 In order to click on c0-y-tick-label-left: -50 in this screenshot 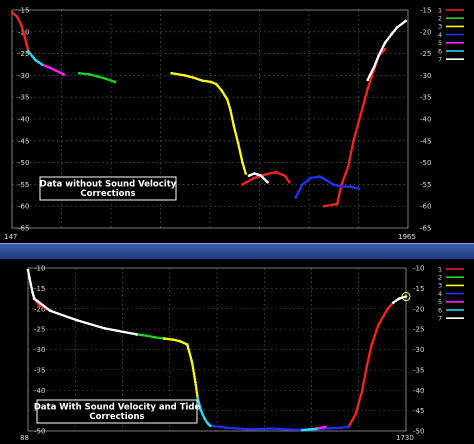, I will do `click(23, 163)`.